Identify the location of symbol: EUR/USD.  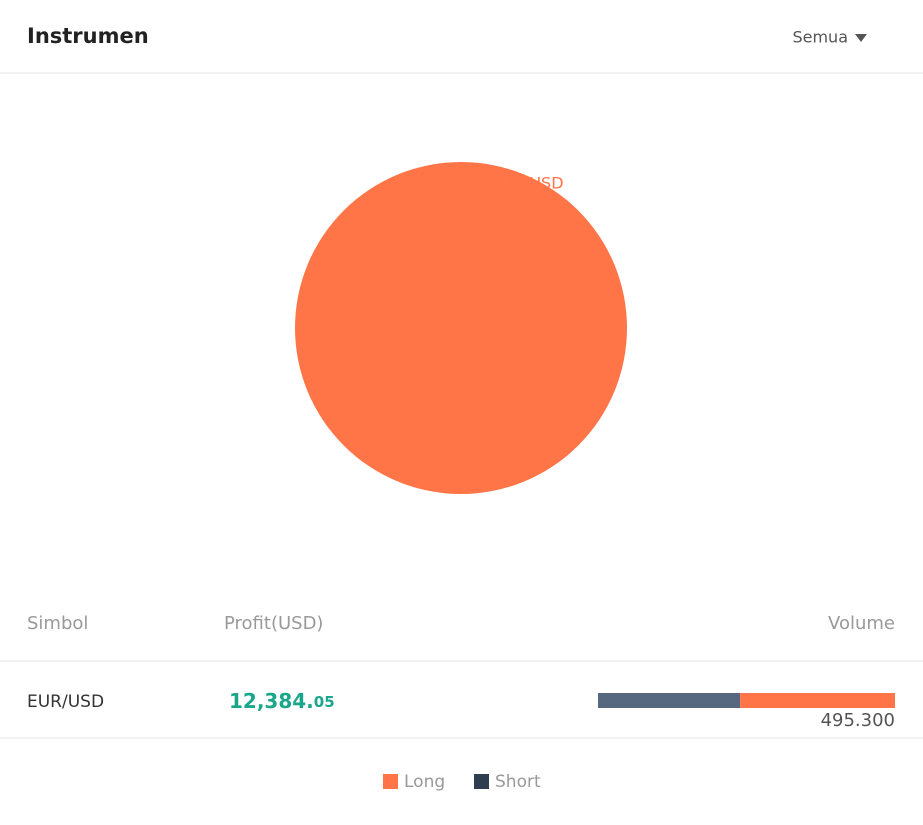
(65, 702).